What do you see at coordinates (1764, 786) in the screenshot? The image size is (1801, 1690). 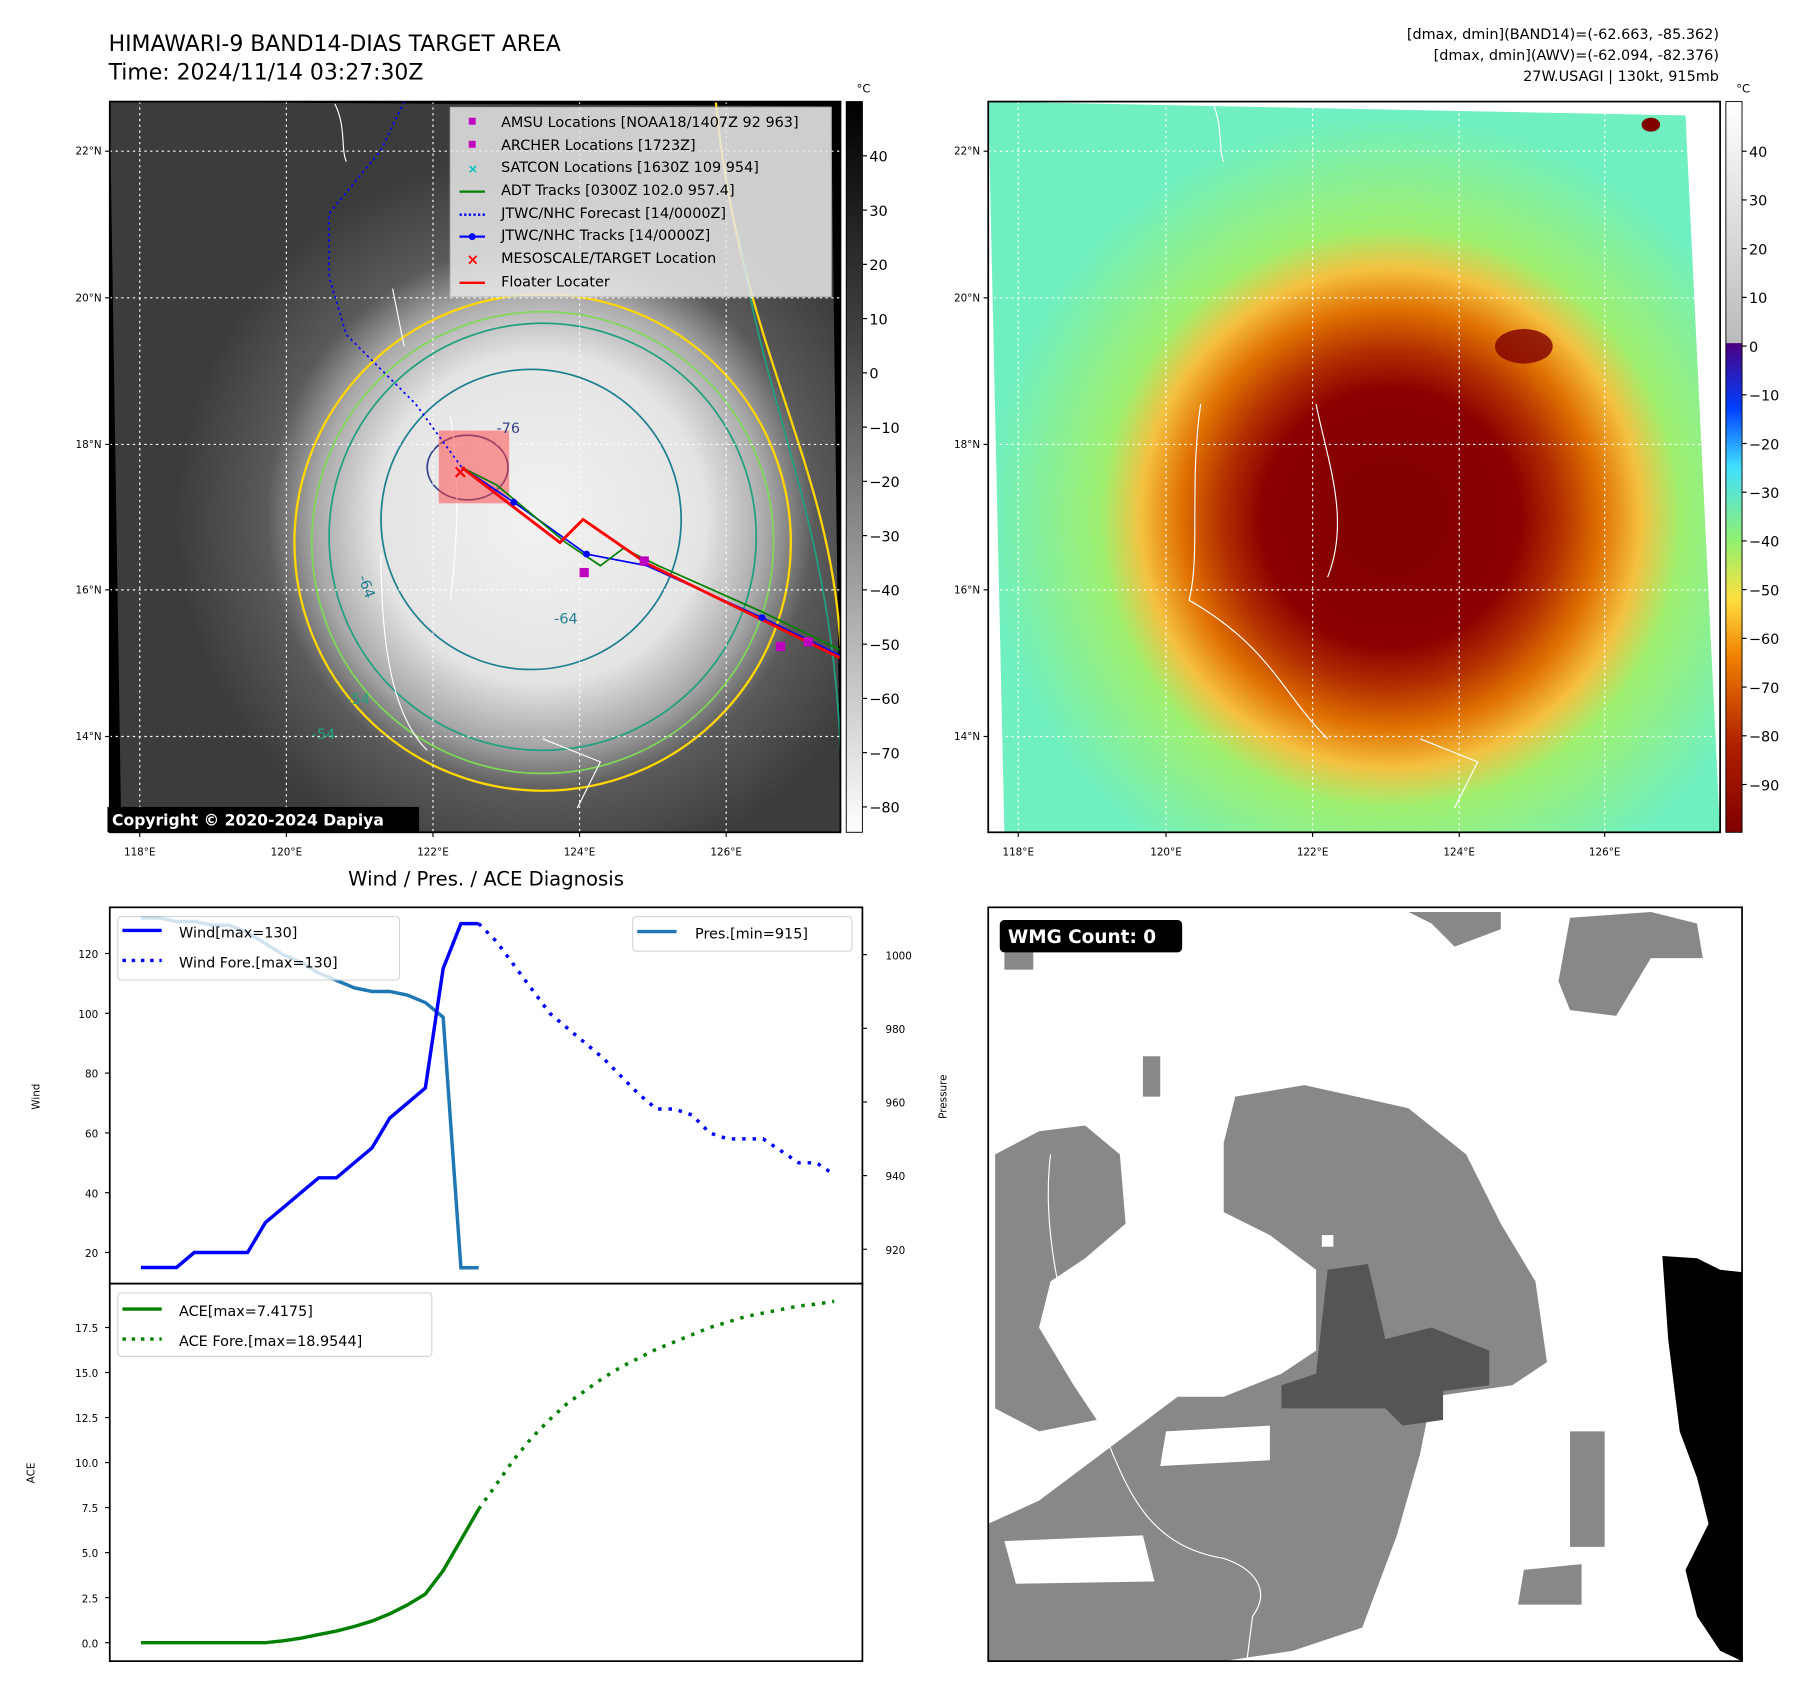 I see `colorbar-tick: −90` at bounding box center [1764, 786].